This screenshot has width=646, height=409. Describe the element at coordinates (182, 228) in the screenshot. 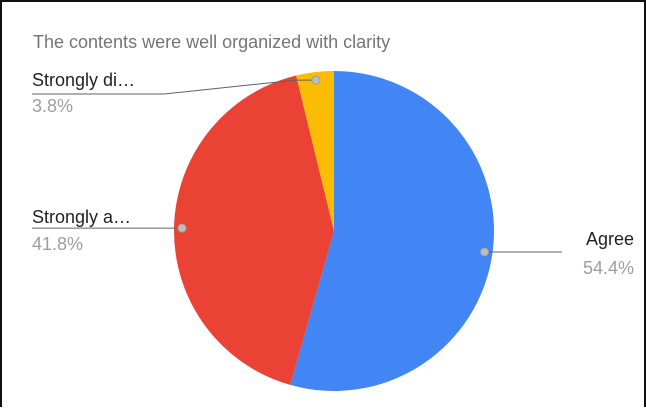

I see `leader-dot-strongly-a` at that location.